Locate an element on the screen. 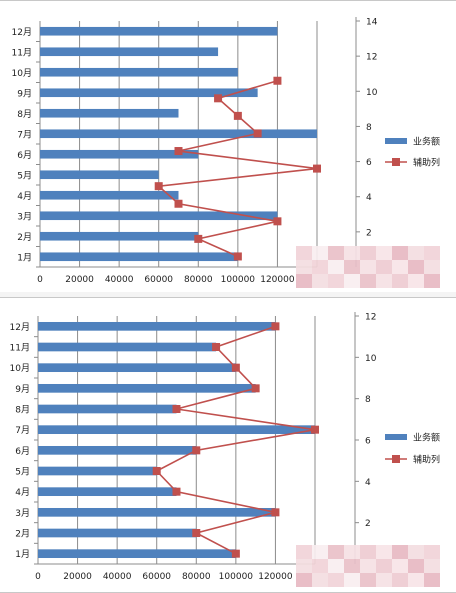 The width and height of the screenshot is (456, 593). y-tick-label: 10月 is located at coordinates (22, 73).